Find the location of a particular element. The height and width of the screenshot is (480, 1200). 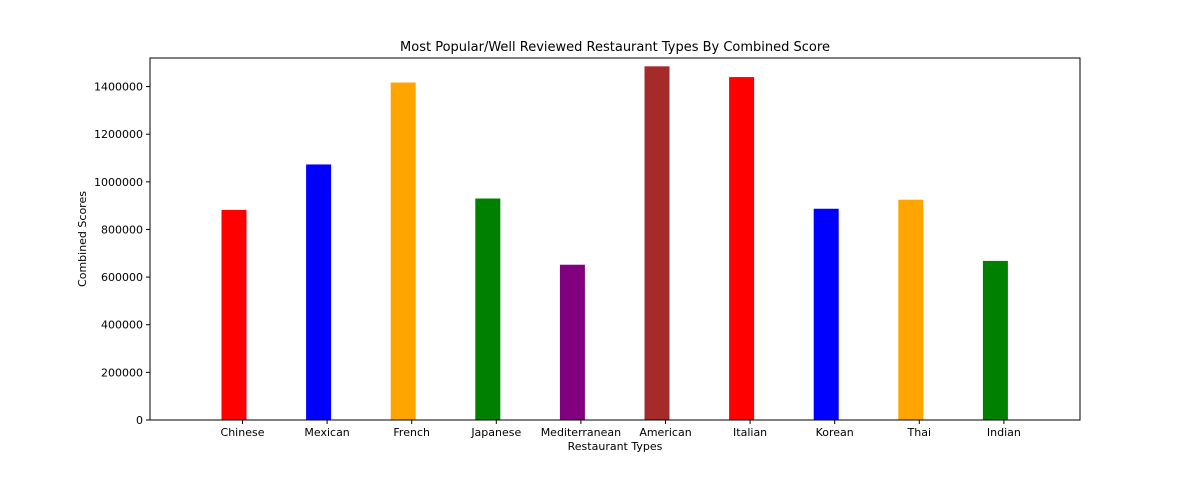

y-tick-label-600000: 600000 is located at coordinates (122, 277).